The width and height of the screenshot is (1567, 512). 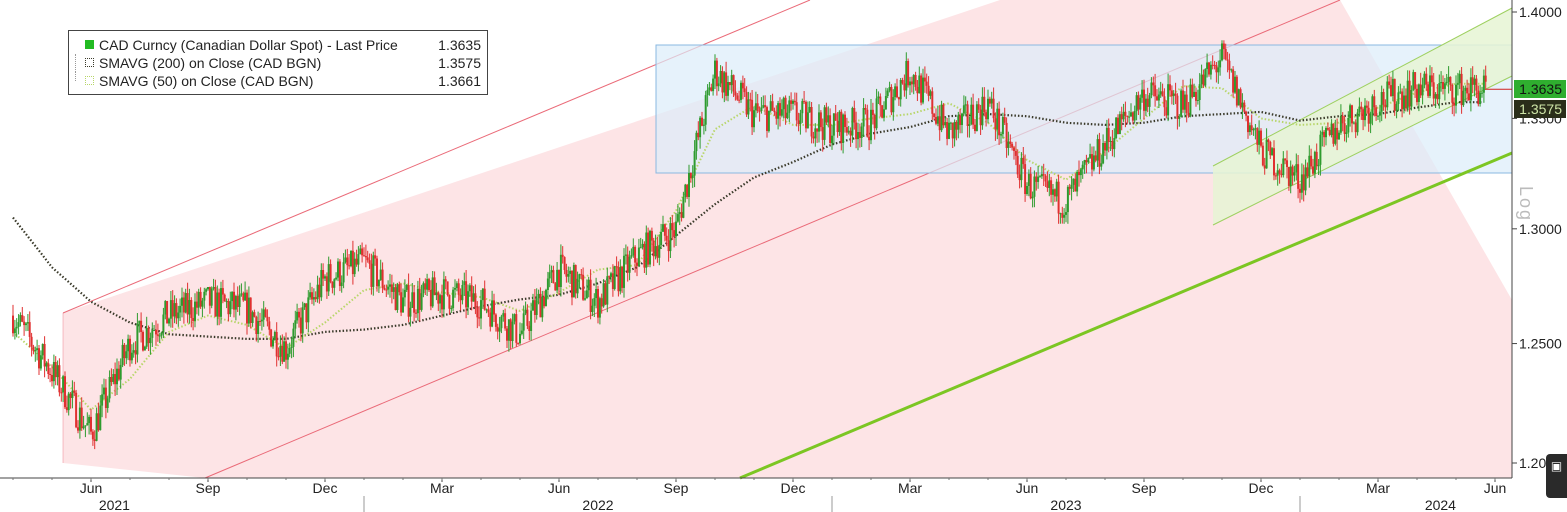 What do you see at coordinates (79, 63) in the screenshot?
I see `legend-tree-connector` at bounding box center [79, 63].